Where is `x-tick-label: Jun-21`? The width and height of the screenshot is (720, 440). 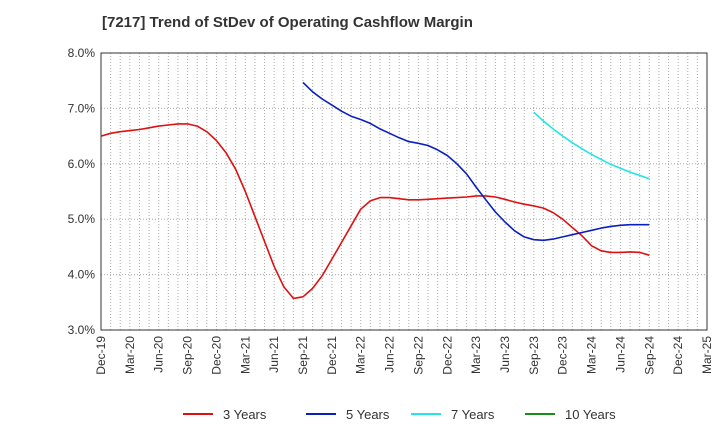 x-tick-label: Jun-21 is located at coordinates (274, 354).